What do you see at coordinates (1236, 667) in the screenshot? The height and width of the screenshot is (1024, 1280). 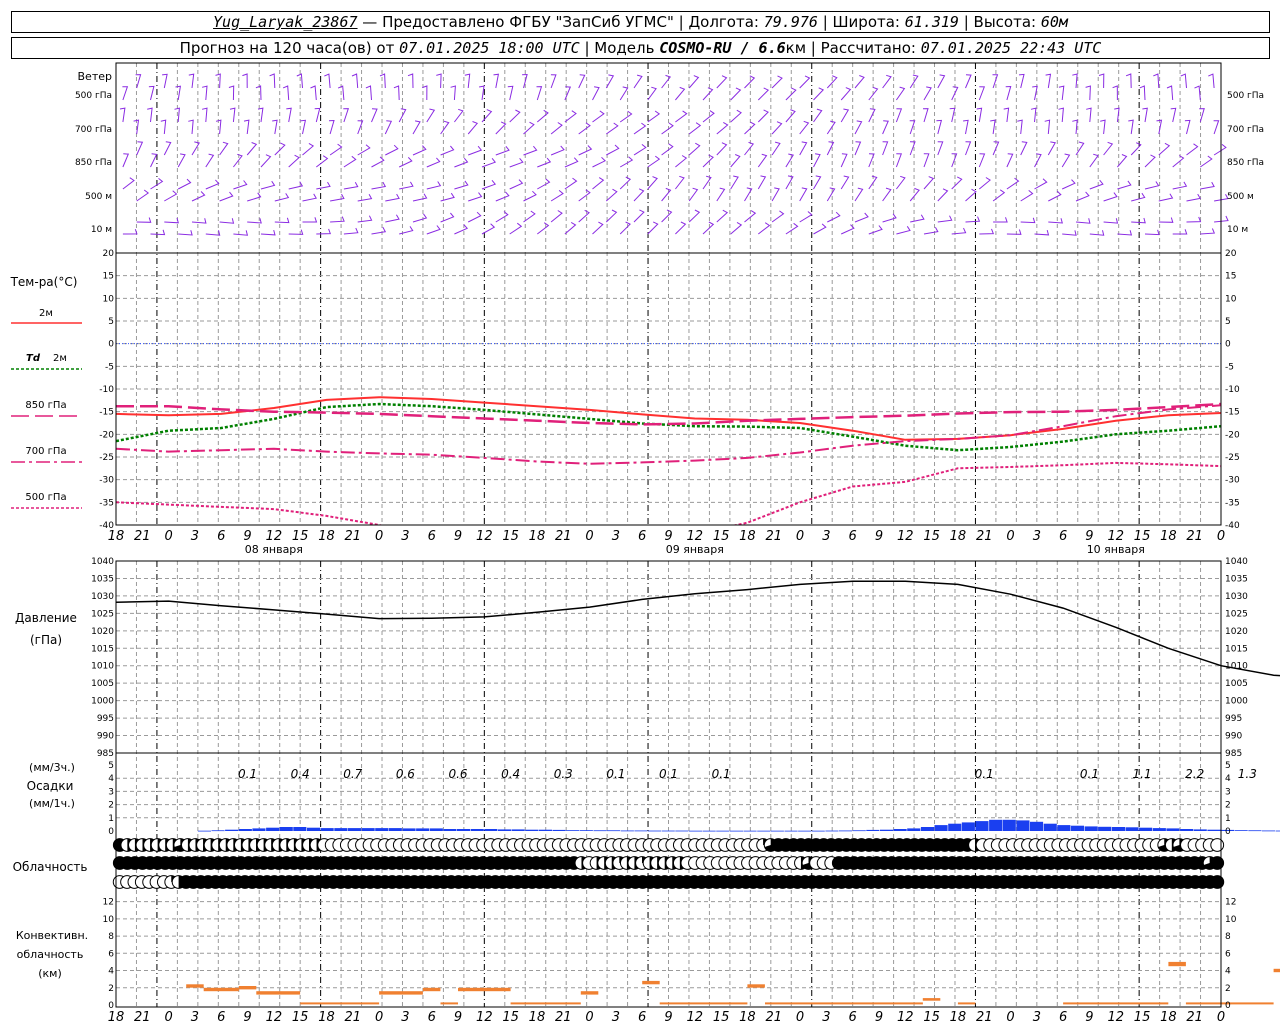 I see `pressure-ytick-right: 1010` at bounding box center [1236, 667].